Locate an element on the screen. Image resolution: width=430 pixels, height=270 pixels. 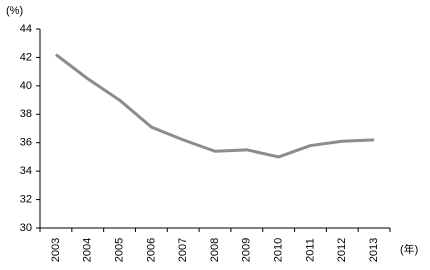
x-tick-label: 2010 is located at coordinates (279, 250).